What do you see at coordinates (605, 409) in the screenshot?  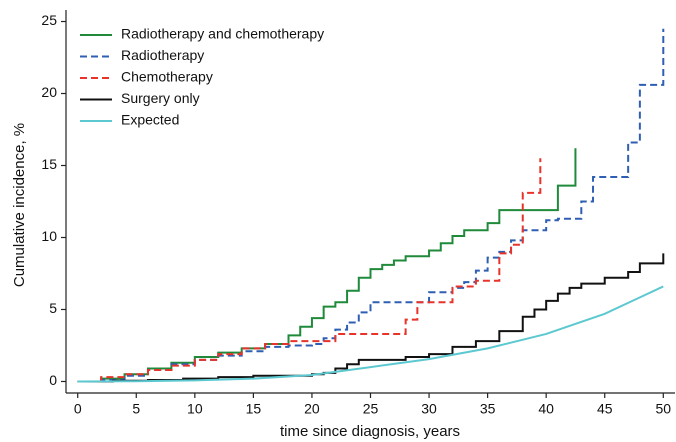 I see `x-tick-label: 45` at bounding box center [605, 409].